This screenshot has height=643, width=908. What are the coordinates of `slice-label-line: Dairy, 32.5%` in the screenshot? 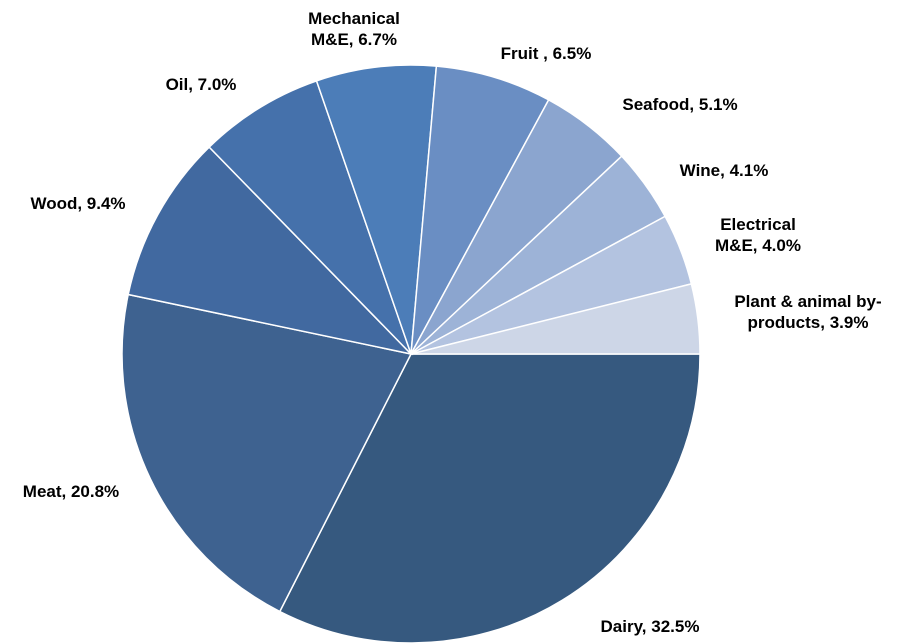 It's located at (650, 626).